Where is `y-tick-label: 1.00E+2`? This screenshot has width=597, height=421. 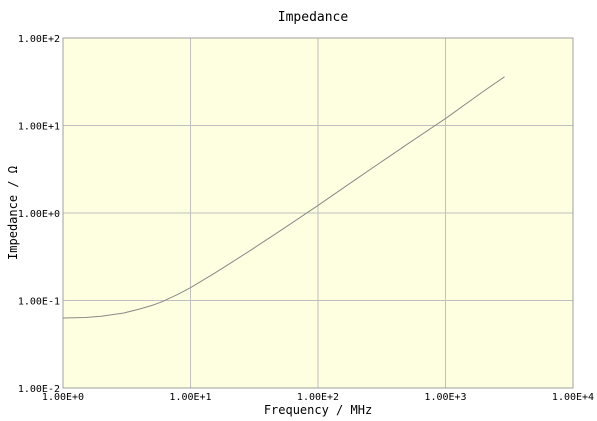
y-tick-label: 1.00E+2 is located at coordinates (39, 39).